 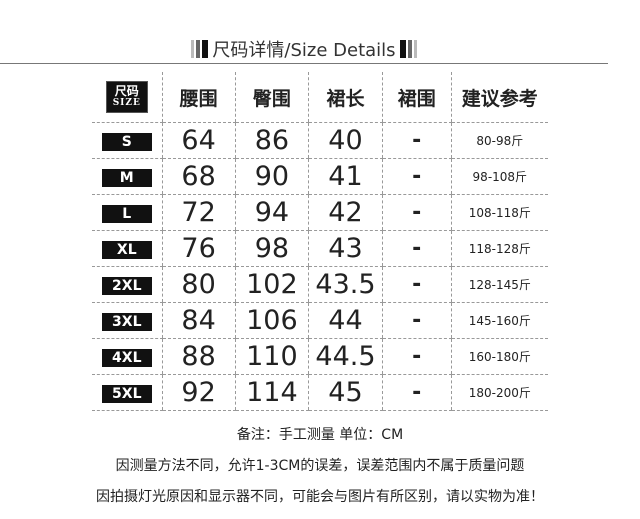 What do you see at coordinates (345, 140) in the screenshot?
I see `length-cell: 40` at bounding box center [345, 140].